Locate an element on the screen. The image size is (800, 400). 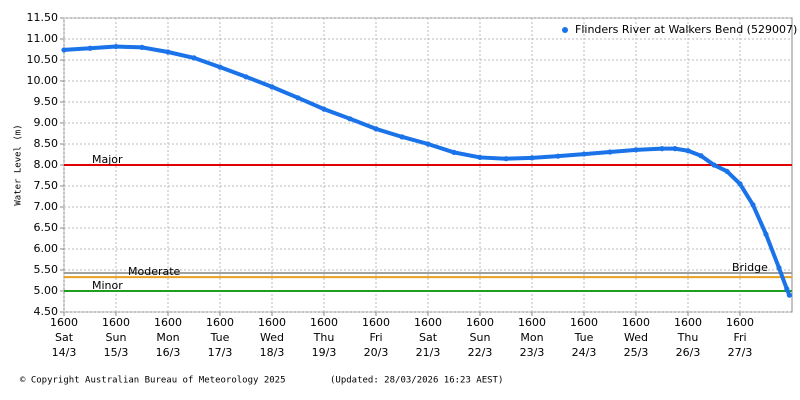
x-tick-date: 14/3 is located at coordinates (64, 352).